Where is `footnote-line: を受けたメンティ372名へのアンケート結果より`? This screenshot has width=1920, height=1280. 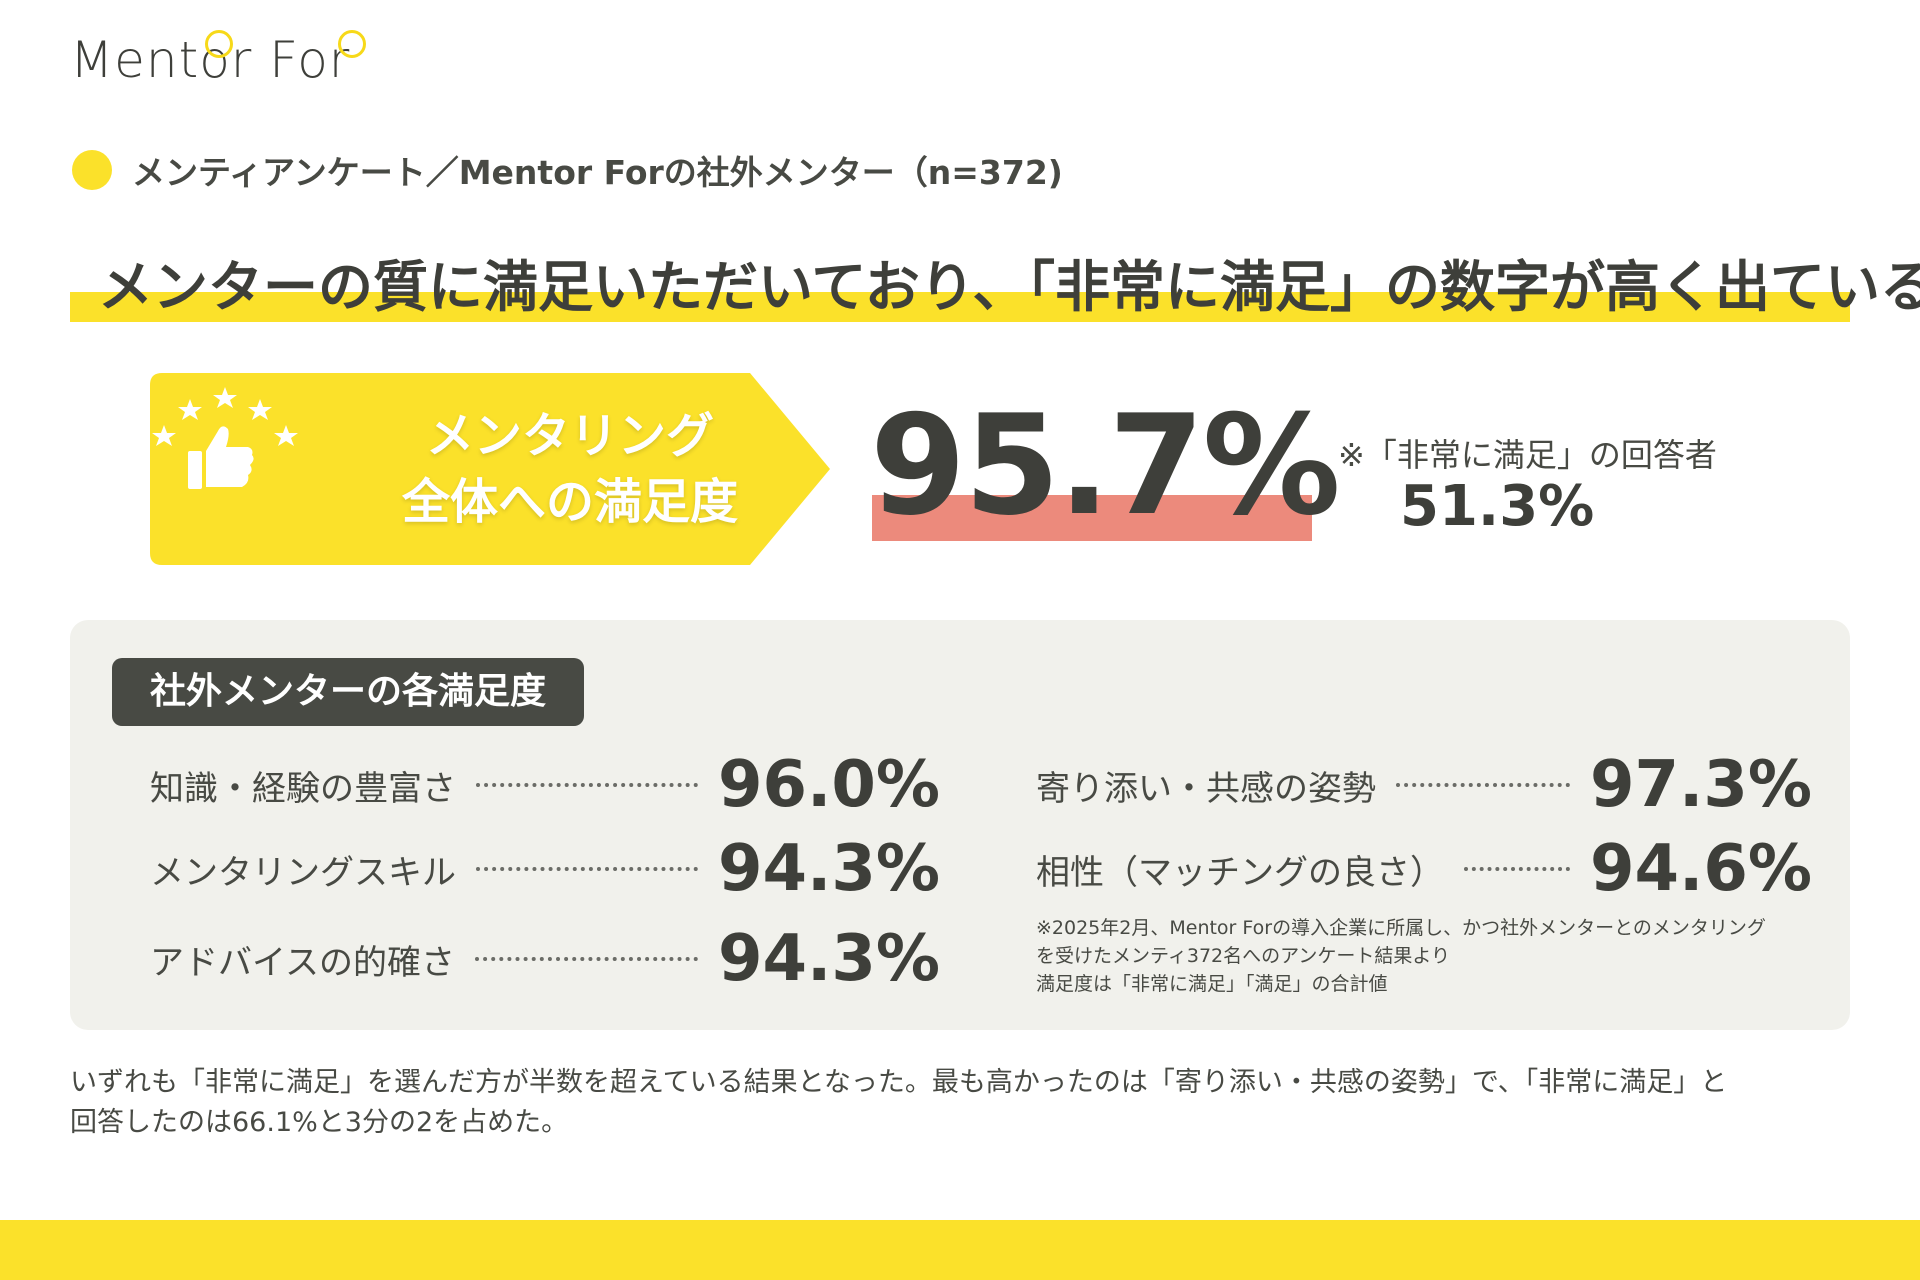 footnote-line: を受けたメンティ372名へのアンケート結果より is located at coordinates (1243, 956).